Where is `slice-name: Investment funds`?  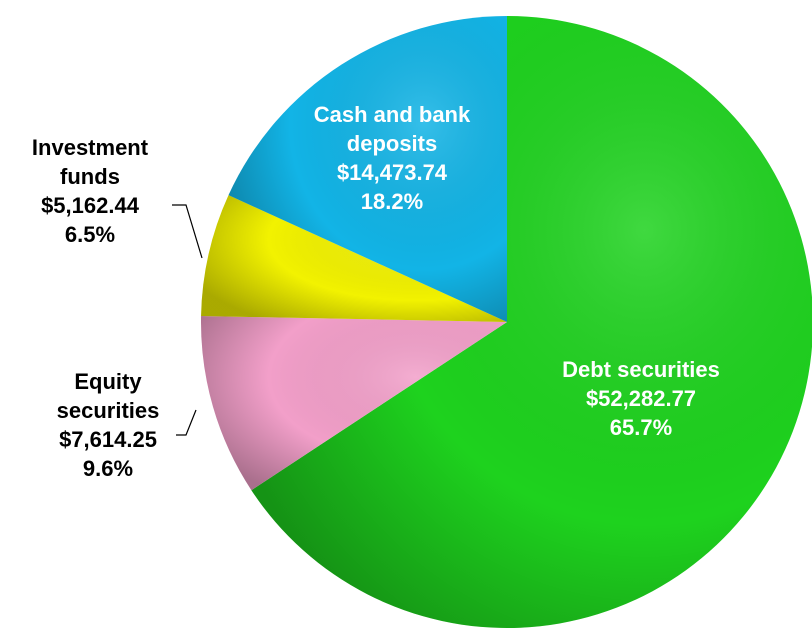 slice-name: Investment funds is located at coordinates (90, 162).